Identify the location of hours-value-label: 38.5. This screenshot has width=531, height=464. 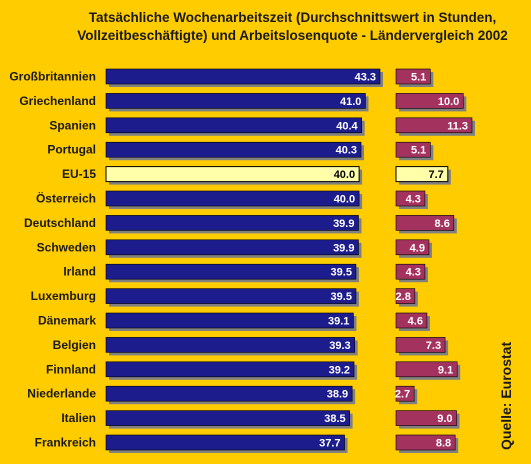
(334, 419).